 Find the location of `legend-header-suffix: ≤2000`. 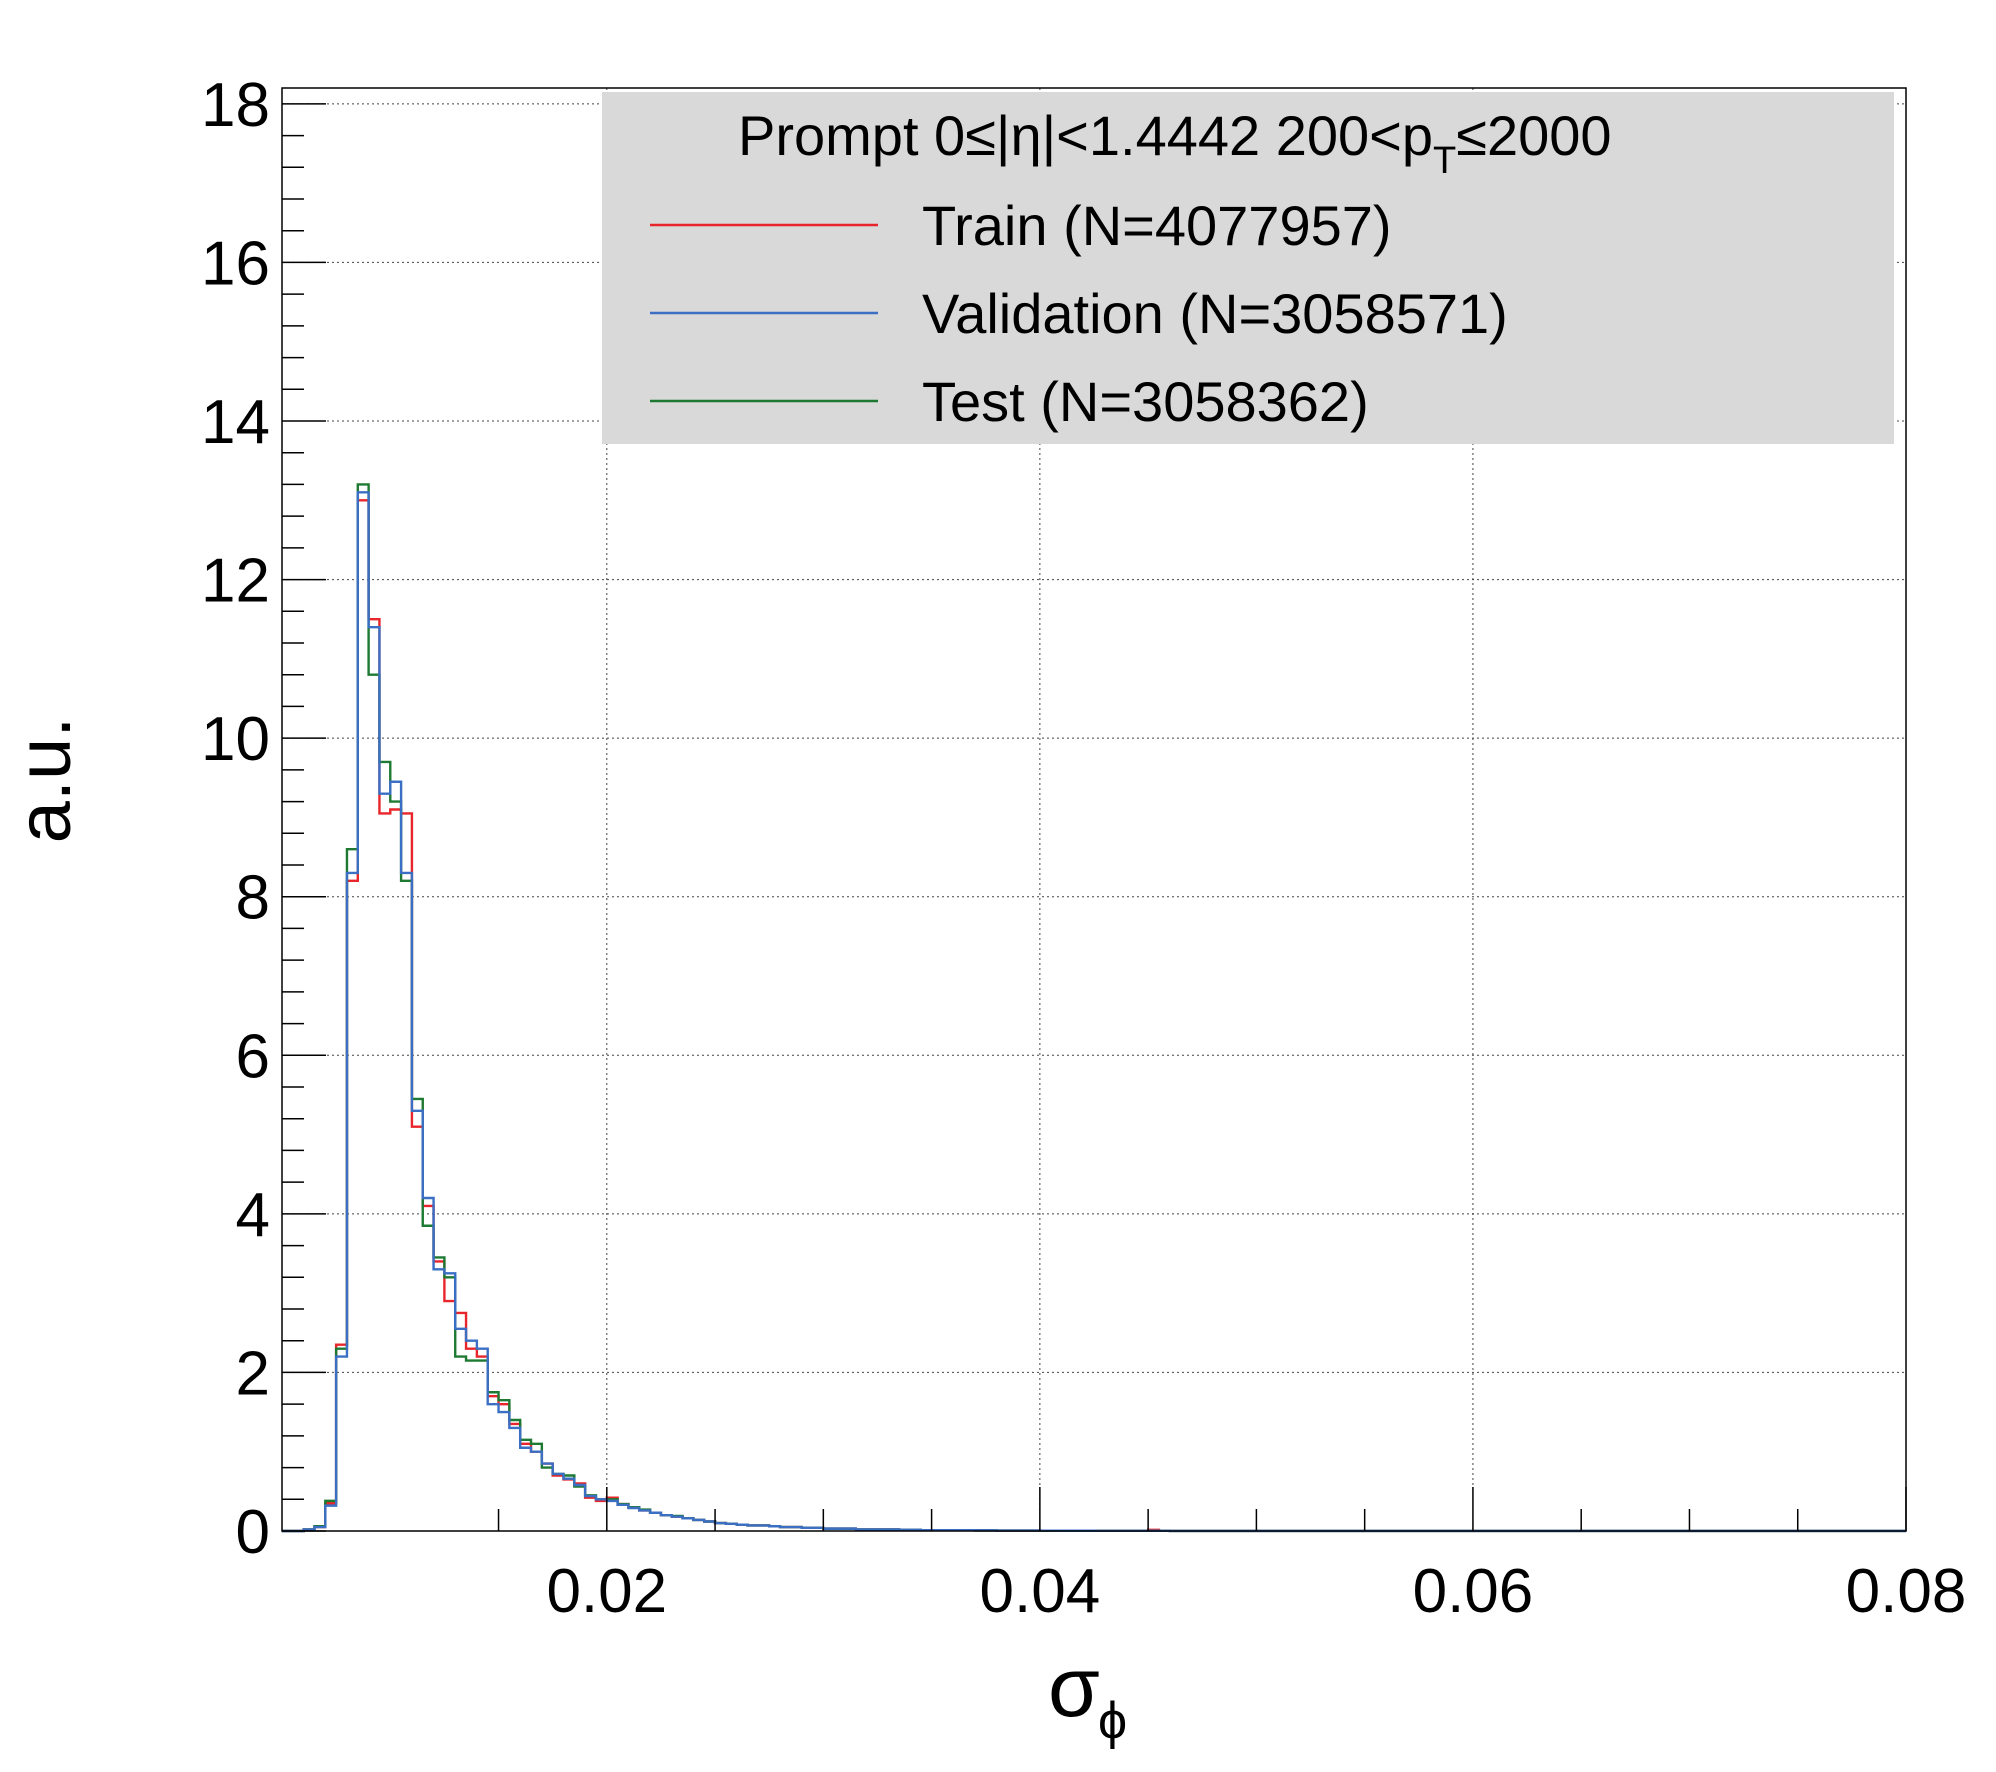

legend-header-suffix: ≤2000 is located at coordinates (1533, 135).